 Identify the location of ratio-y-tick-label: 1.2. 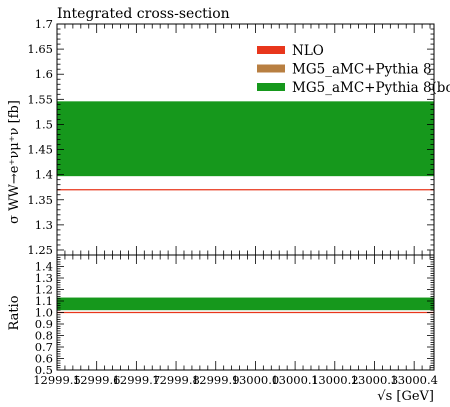
(44, 290).